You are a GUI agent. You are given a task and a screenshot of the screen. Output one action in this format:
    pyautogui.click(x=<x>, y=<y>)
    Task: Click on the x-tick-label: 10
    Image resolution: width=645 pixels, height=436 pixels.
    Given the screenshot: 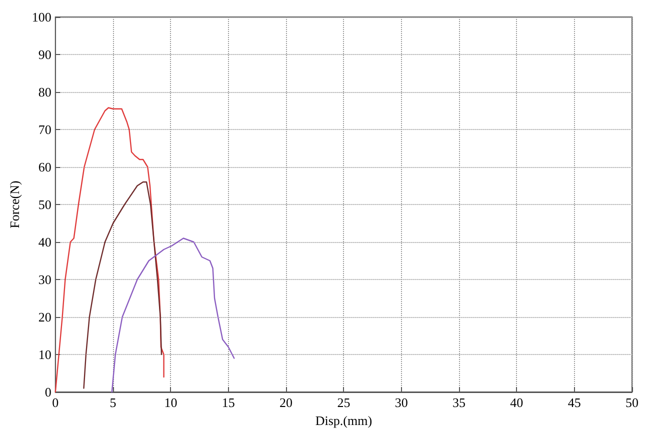 What is the action you would take?
    pyautogui.click(x=171, y=402)
    